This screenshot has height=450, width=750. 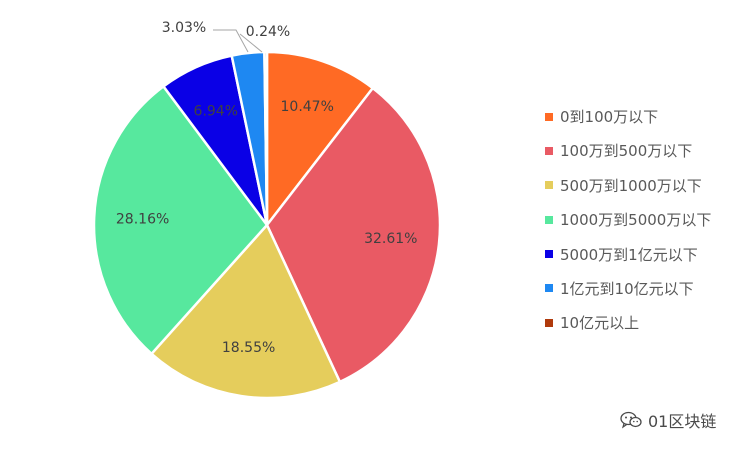 I want to click on legend-item: 100万到500万以下, so click(x=628, y=151).